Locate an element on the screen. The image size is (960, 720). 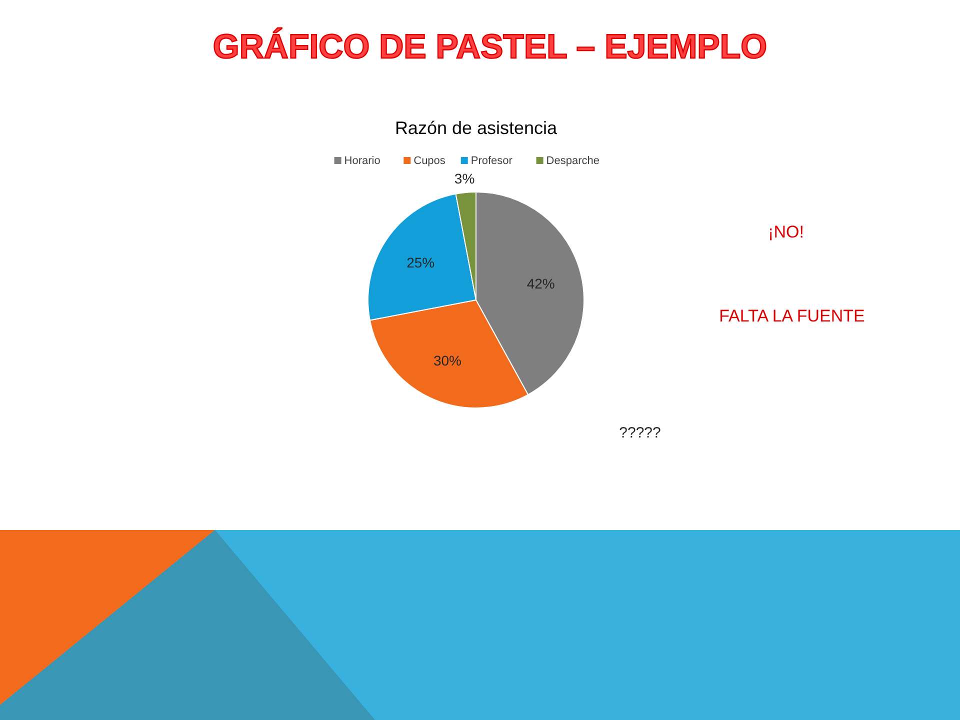
chart-title: GRÁFICO DE PASTEL – EJEMPLO is located at coordinates (490, 46).